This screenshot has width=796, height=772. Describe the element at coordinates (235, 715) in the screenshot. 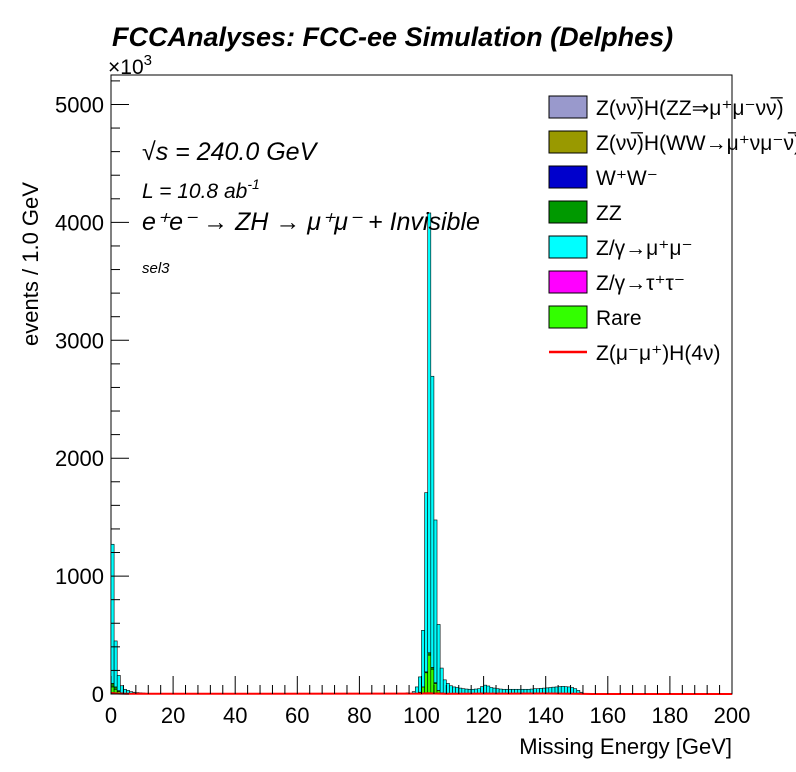

I see `x-tick-label: 40` at that location.